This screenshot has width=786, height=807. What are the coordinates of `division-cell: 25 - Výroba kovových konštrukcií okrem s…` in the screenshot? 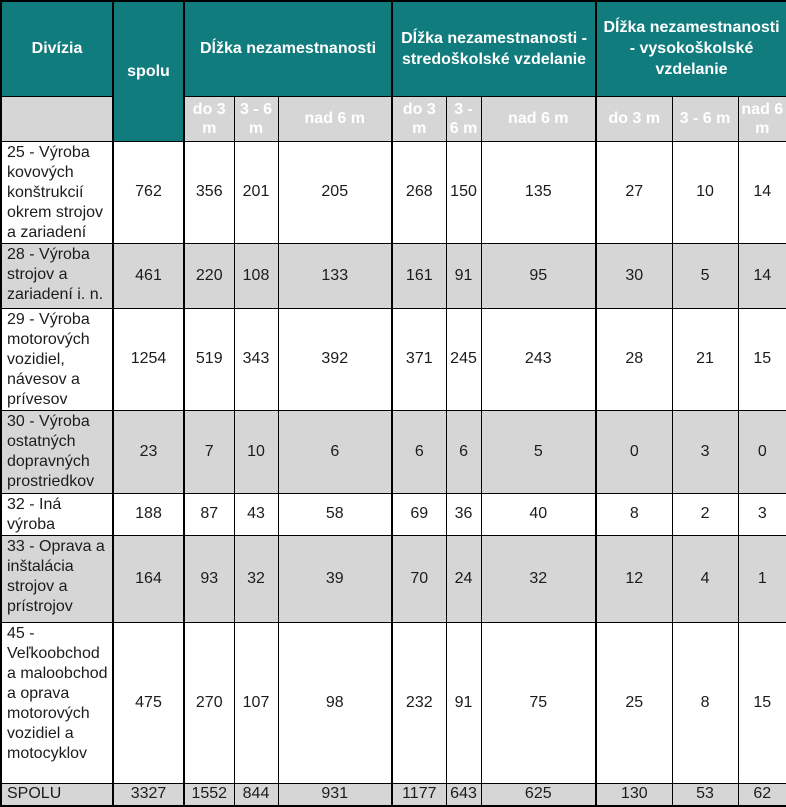 It's located at (57, 192).